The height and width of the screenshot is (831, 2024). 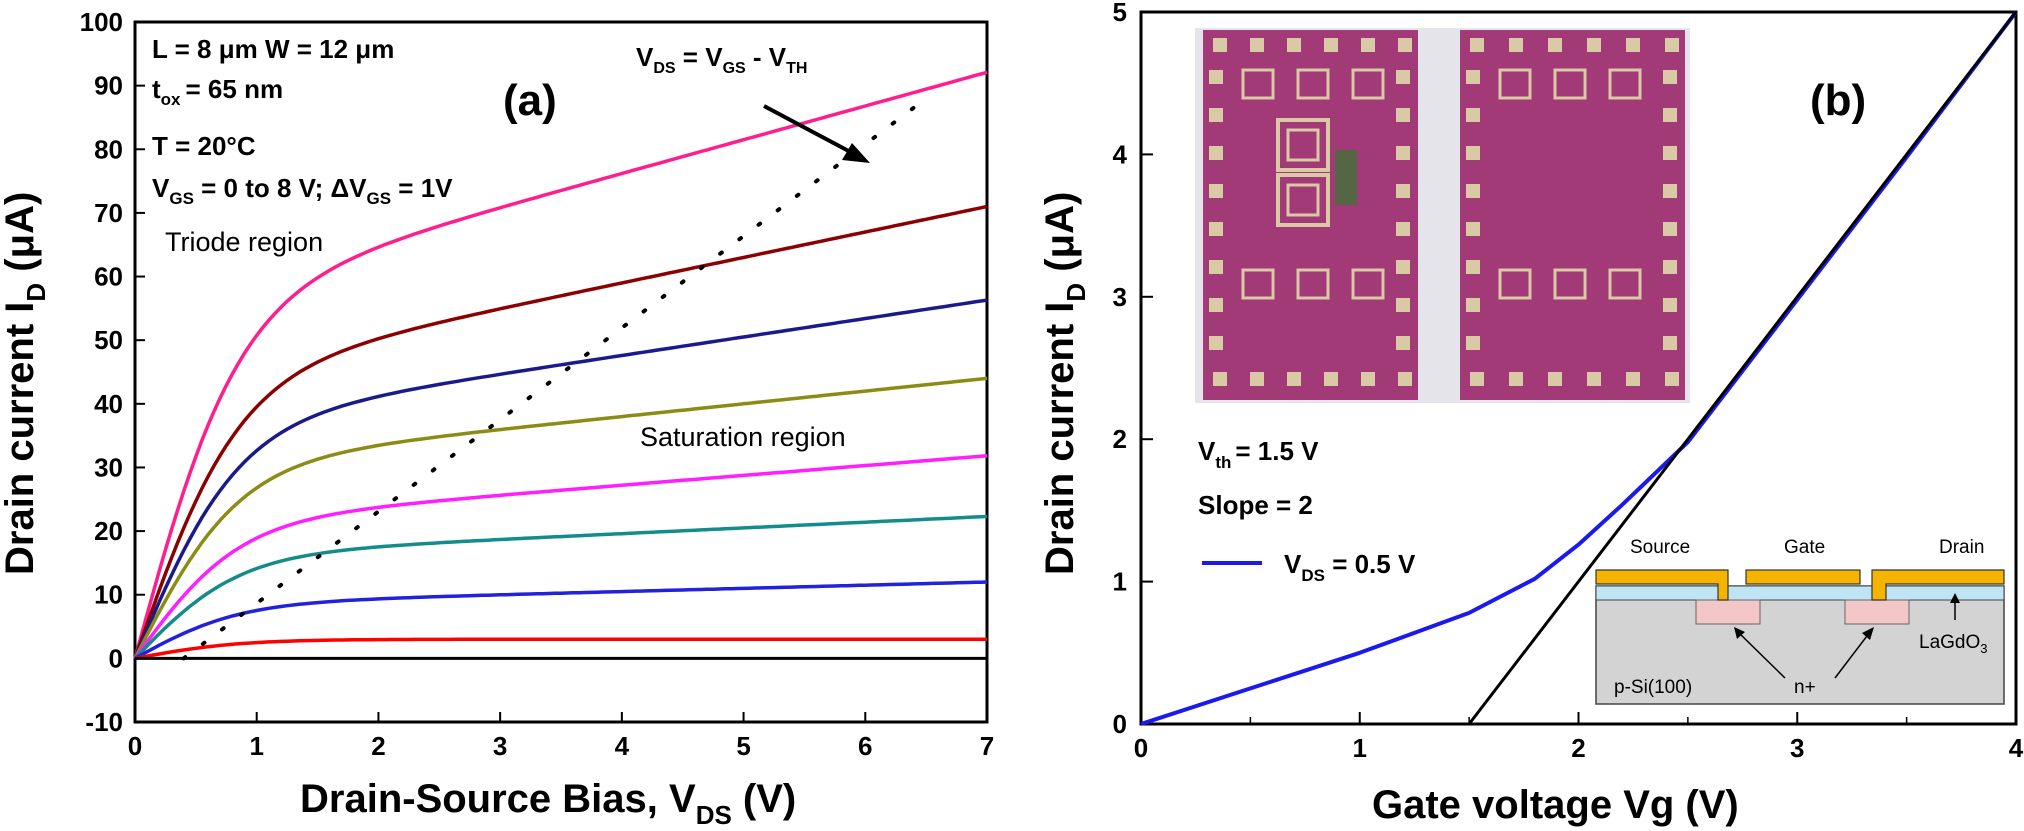 I want to click on chart-b-y-tick-label: 1, so click(x=1120, y=582).